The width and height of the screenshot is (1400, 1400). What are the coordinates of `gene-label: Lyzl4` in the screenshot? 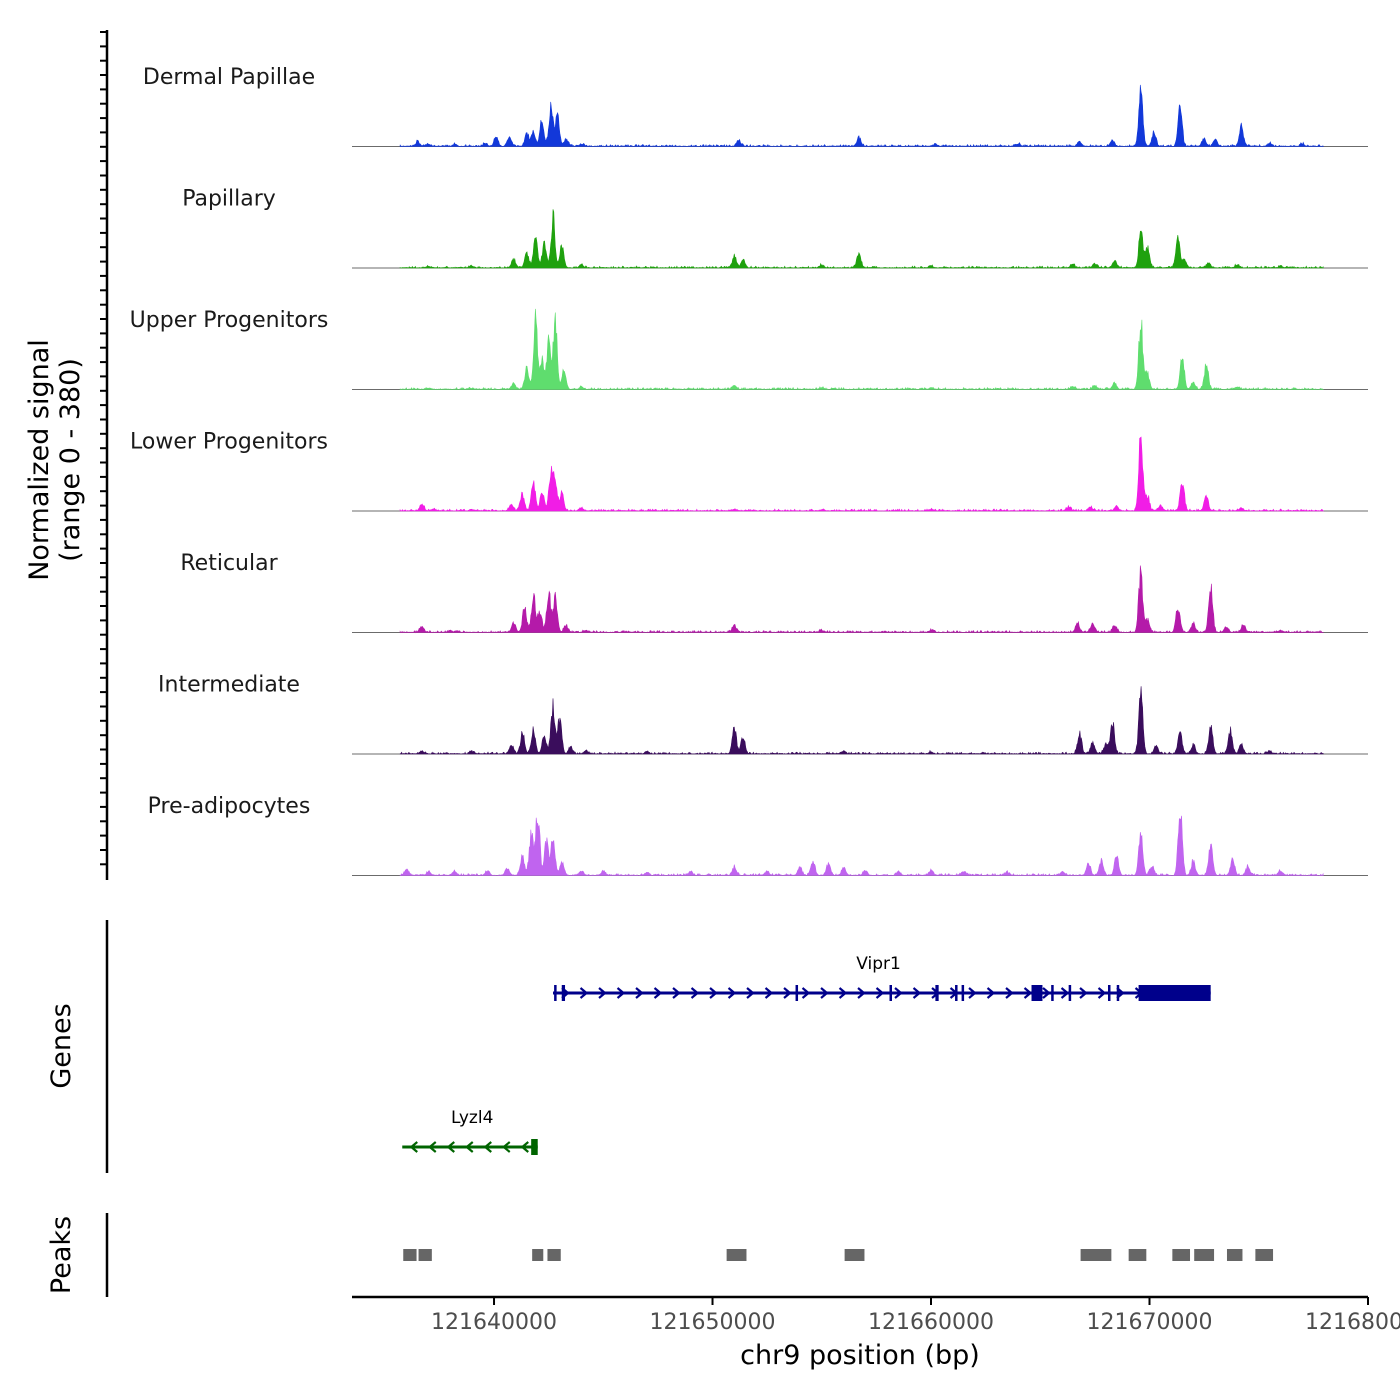 It's located at (472, 1118).